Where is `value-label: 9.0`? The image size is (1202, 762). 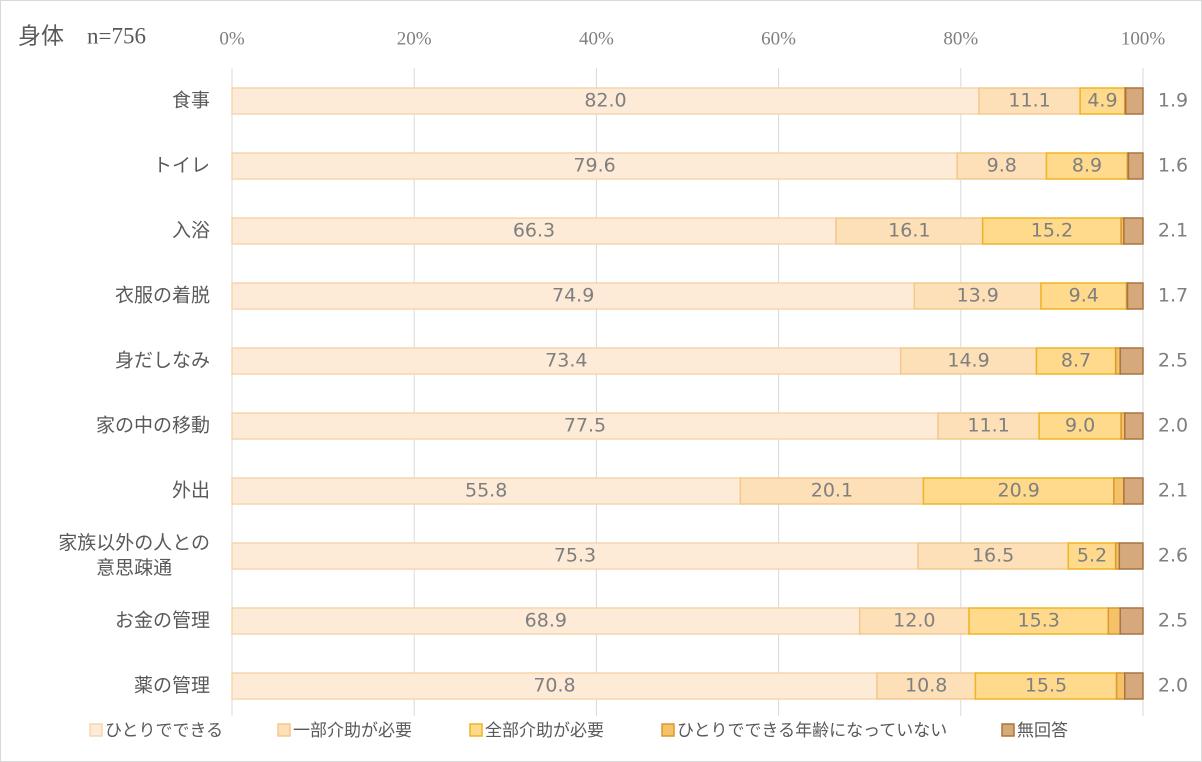
value-label: 9.0 is located at coordinates (1080, 426).